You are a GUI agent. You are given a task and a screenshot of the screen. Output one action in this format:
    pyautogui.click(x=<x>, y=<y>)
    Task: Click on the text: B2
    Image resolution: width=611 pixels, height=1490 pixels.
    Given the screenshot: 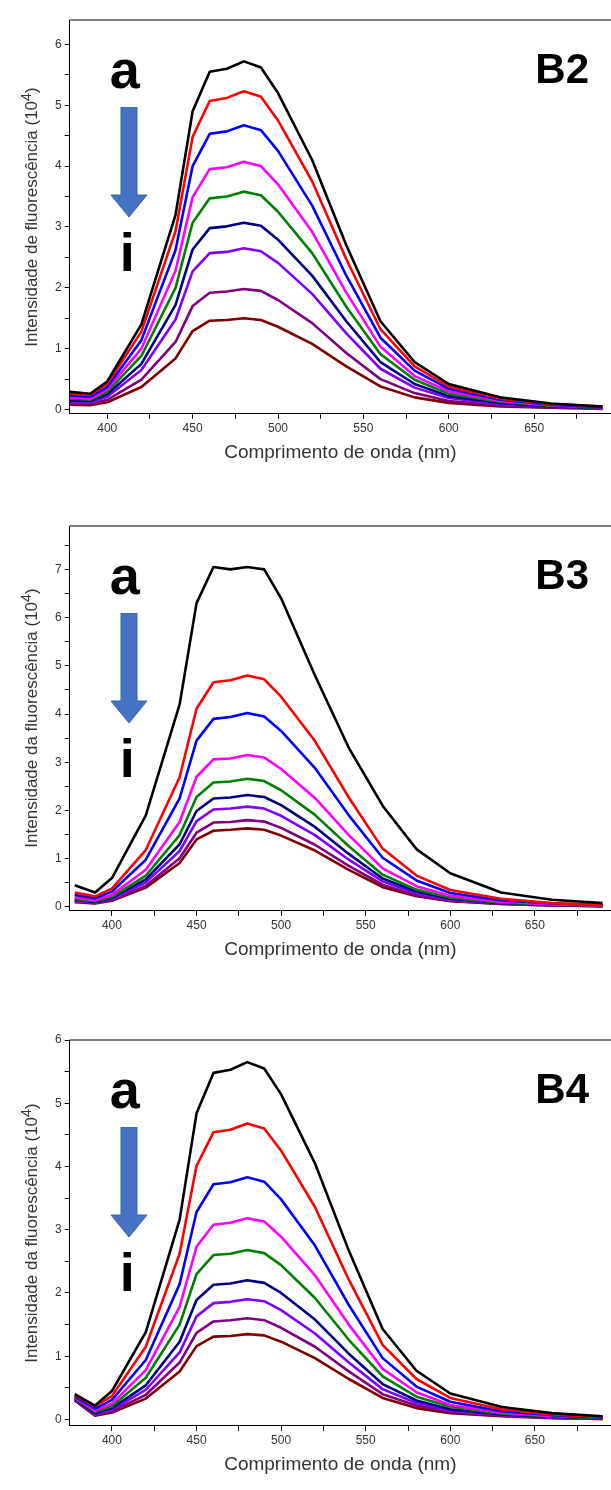 What is the action you would take?
    pyautogui.click(x=562, y=68)
    